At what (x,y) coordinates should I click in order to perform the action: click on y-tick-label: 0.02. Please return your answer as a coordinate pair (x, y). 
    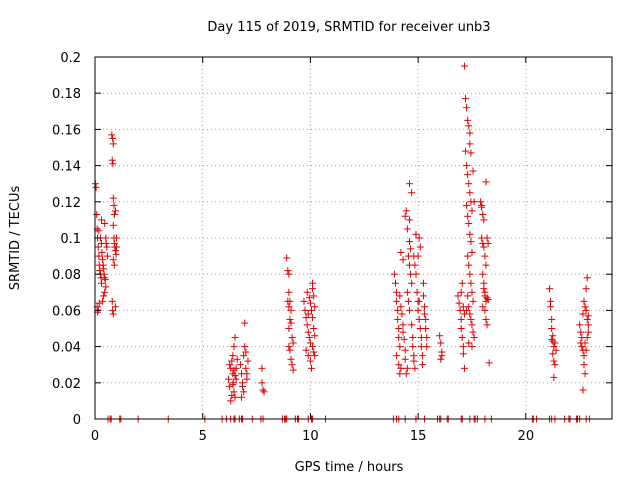
    Looking at the image, I should click on (66, 384).